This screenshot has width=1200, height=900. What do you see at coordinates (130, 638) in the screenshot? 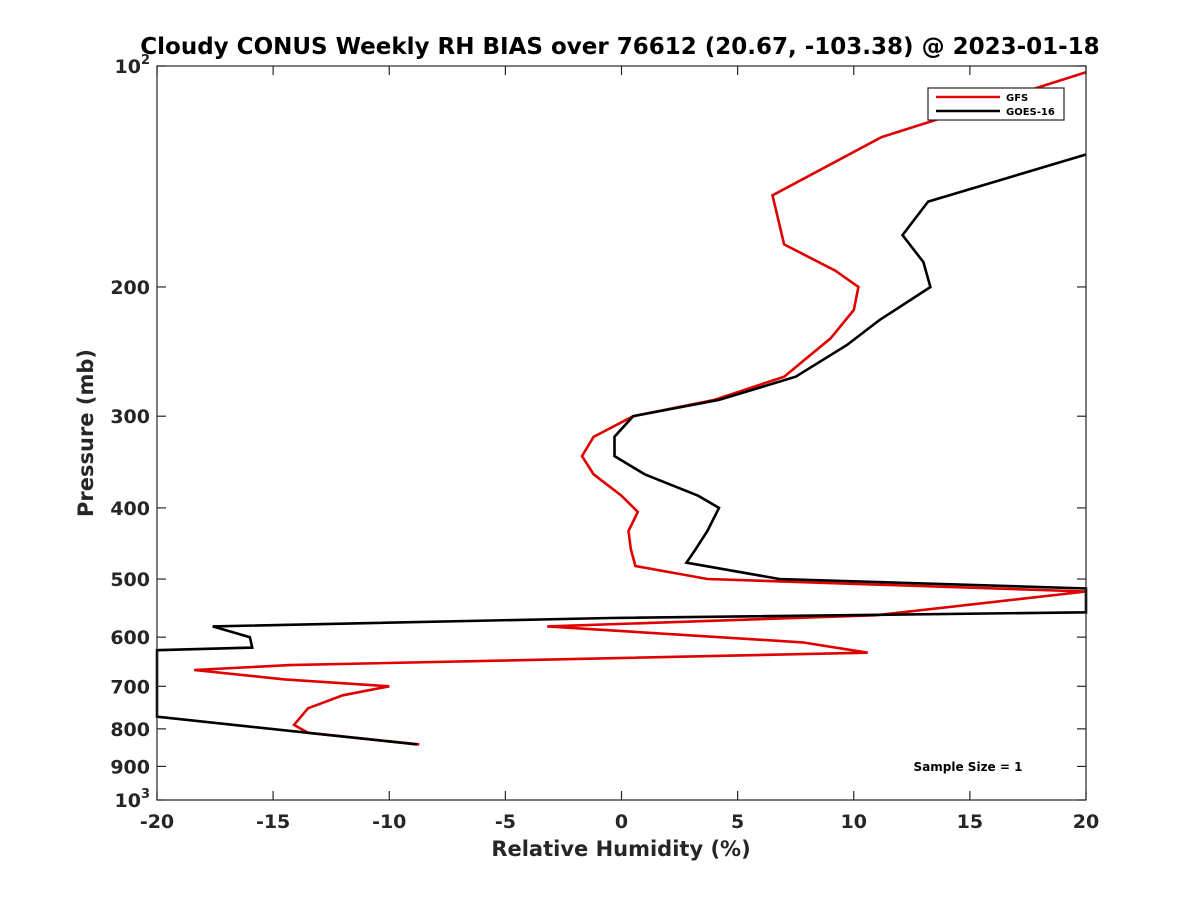
I see `y-tick-label: 600` at bounding box center [130, 638].